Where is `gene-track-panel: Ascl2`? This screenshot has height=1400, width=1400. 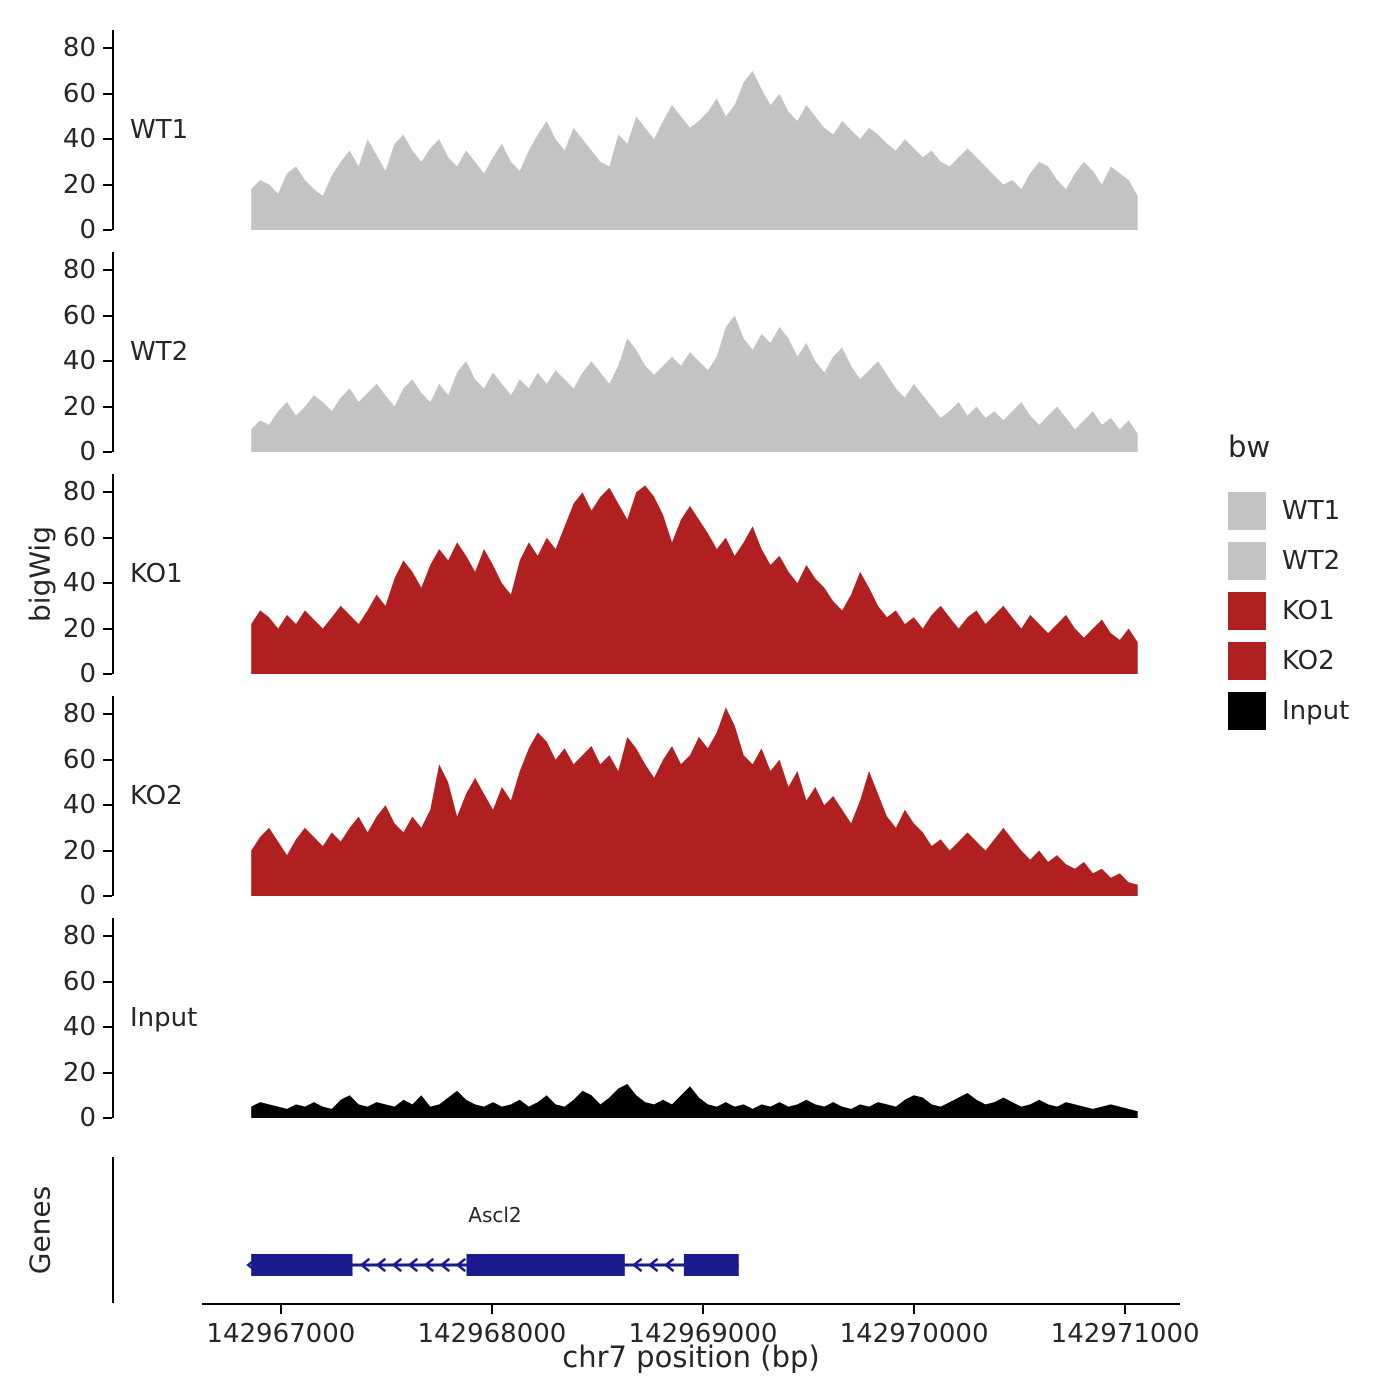
gene-track-panel: Ascl2 is located at coordinates (646, 1230).